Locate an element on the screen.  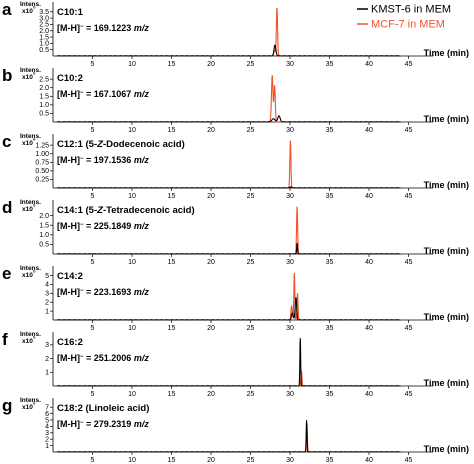
y-tick-label: 0.75 is located at coordinates (42, 163).